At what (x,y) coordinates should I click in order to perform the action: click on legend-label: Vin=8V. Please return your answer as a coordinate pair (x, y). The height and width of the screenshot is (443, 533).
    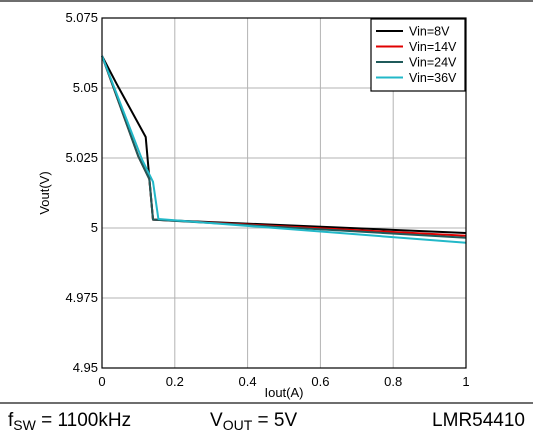
    Looking at the image, I should click on (429, 32).